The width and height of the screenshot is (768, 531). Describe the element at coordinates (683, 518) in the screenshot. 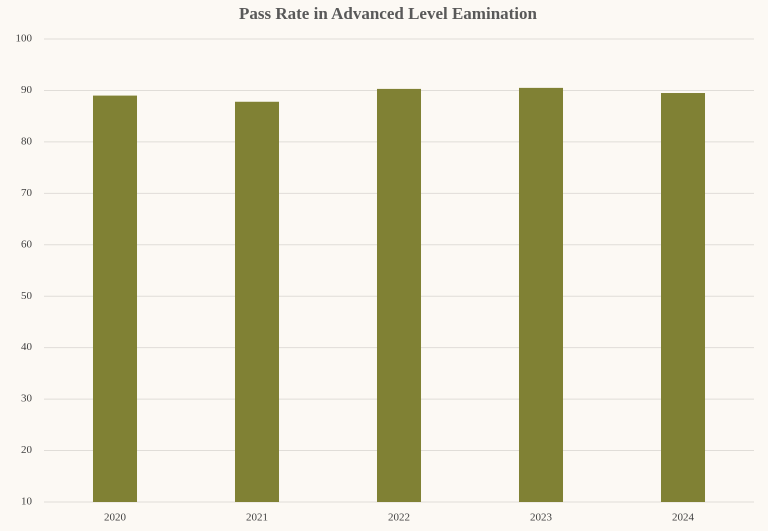

I see `x-tick-label: 2024` at that location.